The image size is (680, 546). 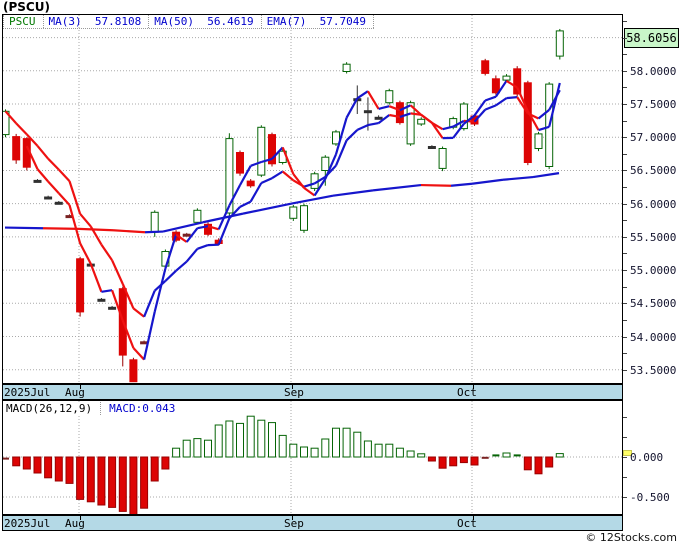 What do you see at coordinates (650, 497) in the screenshot?
I see `macd-tick-label: -0.500` at bounding box center [650, 497].